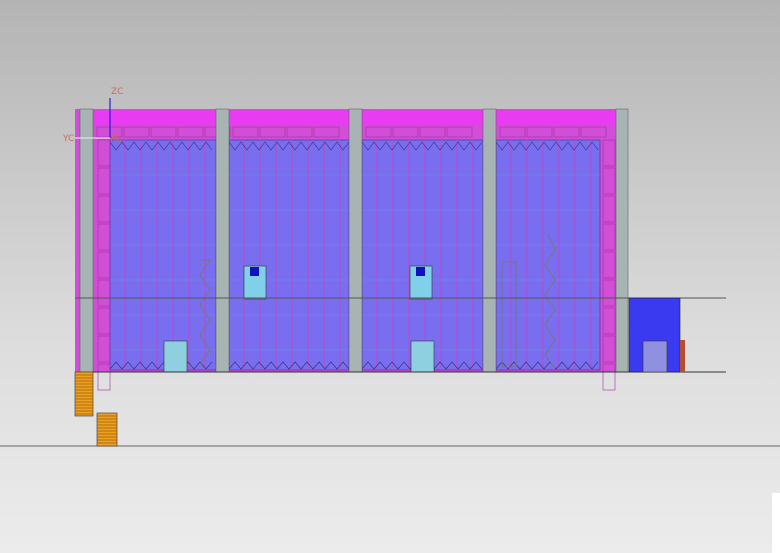 The image size is (780, 553). Describe the element at coordinates (509, 314) in the screenshot. I see `lift` at that location.